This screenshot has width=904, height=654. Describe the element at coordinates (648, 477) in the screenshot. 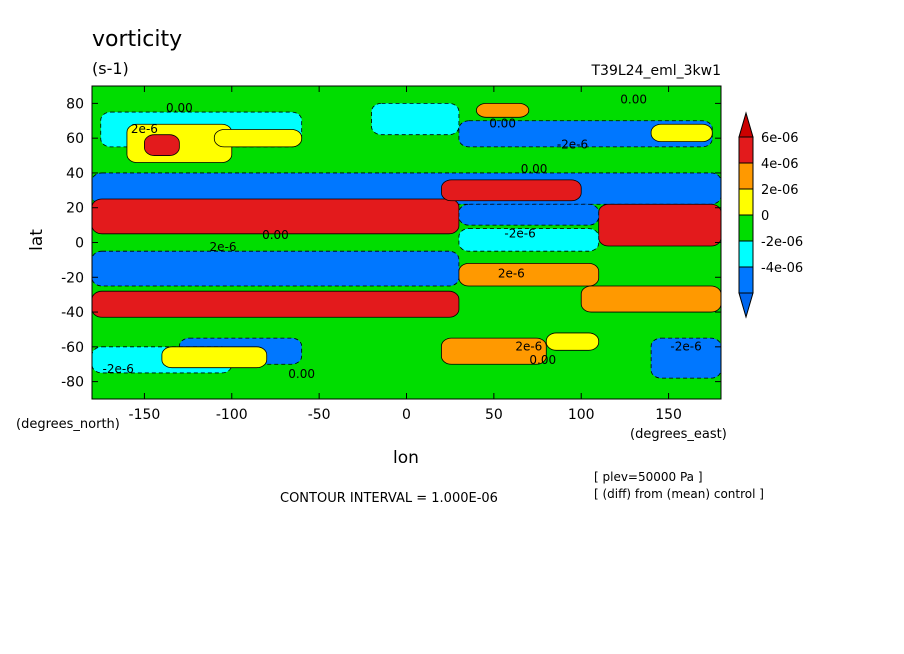

I see `pressure-level-note: [ plev=50000 Pa ]` at that location.